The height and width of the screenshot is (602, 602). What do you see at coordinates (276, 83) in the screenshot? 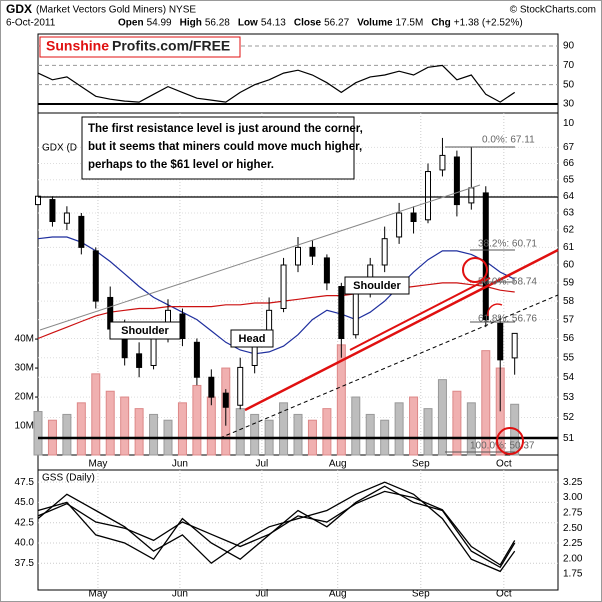
I see `rsi-line` at bounding box center [276, 83].